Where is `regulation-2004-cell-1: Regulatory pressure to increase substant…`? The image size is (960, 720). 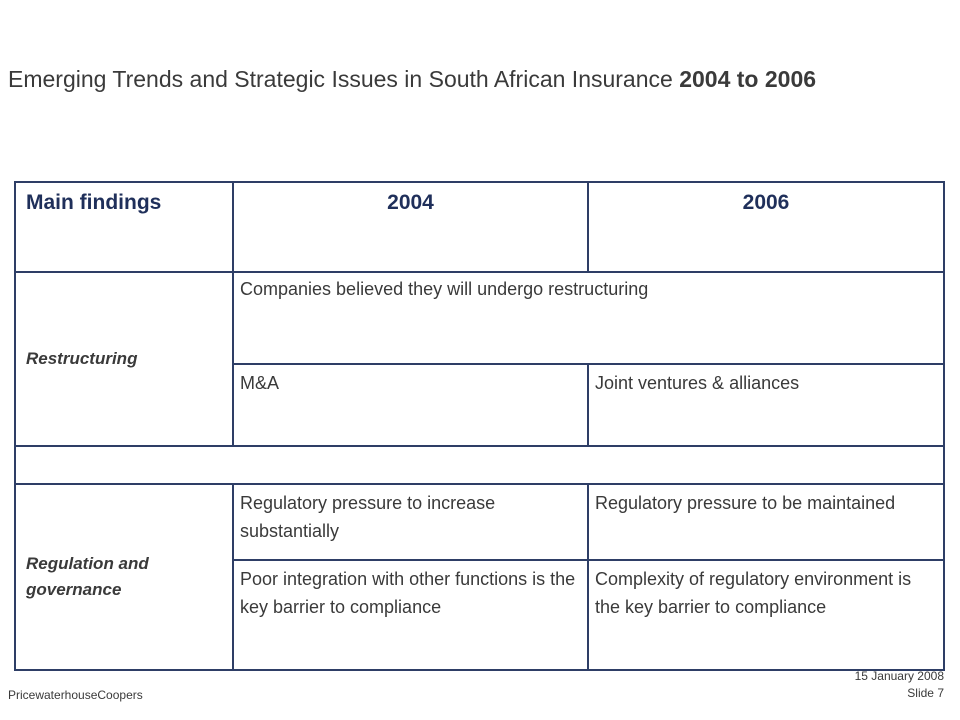
regulation-2004-cell-1: Regulatory pressure to increase substant… is located at coordinates (410, 522).